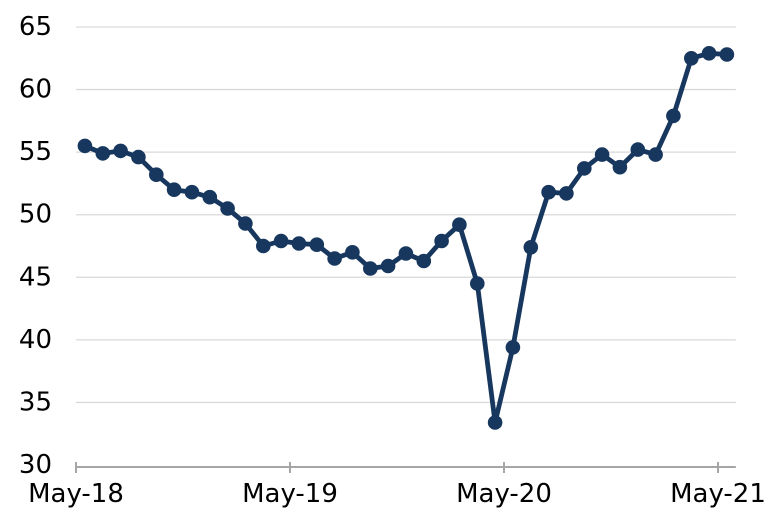 Image resolution: width=778 pixels, height=518 pixels. Describe the element at coordinates (35, 215) in the screenshot. I see `y-tick-label-50: 50` at that location.